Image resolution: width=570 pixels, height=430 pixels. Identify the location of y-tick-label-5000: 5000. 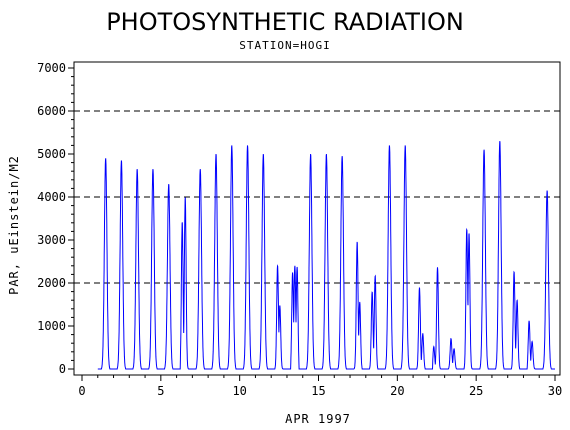
(51, 154).